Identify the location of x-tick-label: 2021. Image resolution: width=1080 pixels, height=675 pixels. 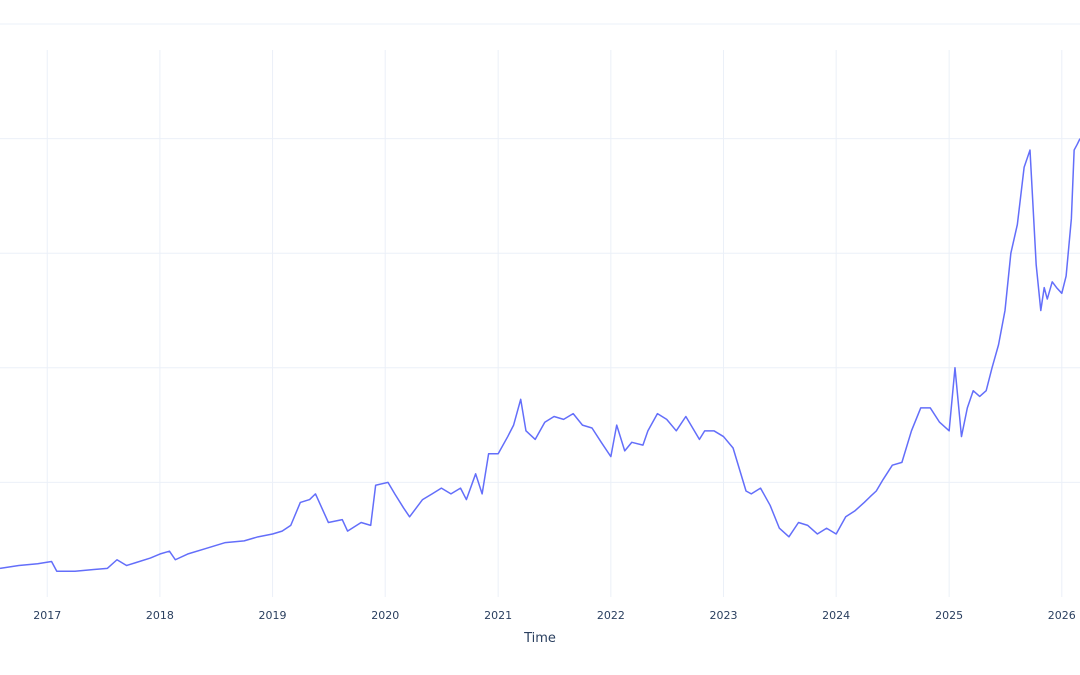
(498, 615).